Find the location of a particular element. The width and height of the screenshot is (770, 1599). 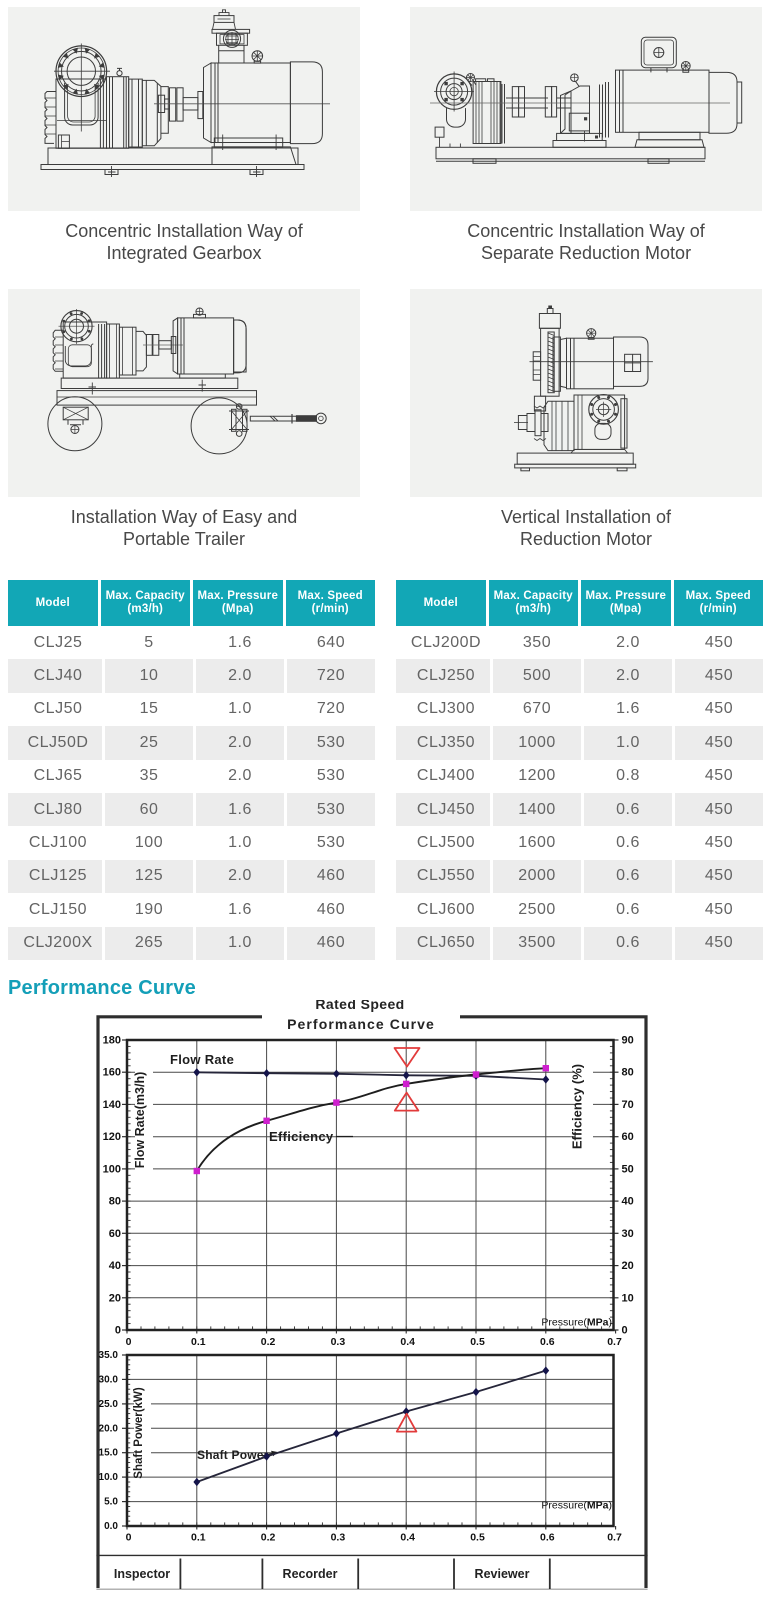

svg-text: Inspector is located at coordinates (142, 1574).